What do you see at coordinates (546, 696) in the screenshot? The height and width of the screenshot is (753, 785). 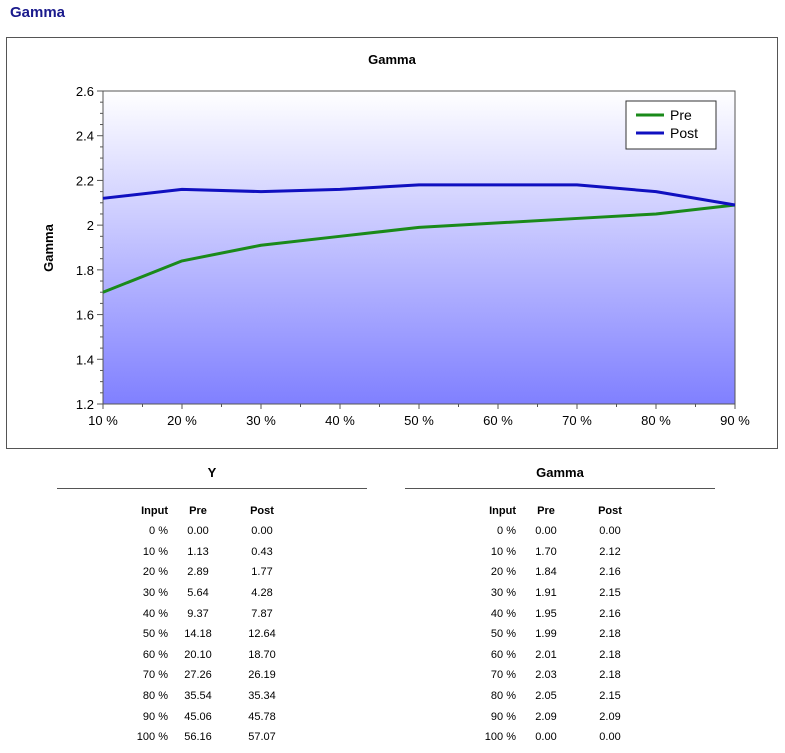 I see `table-cell: 2.05` at bounding box center [546, 696].